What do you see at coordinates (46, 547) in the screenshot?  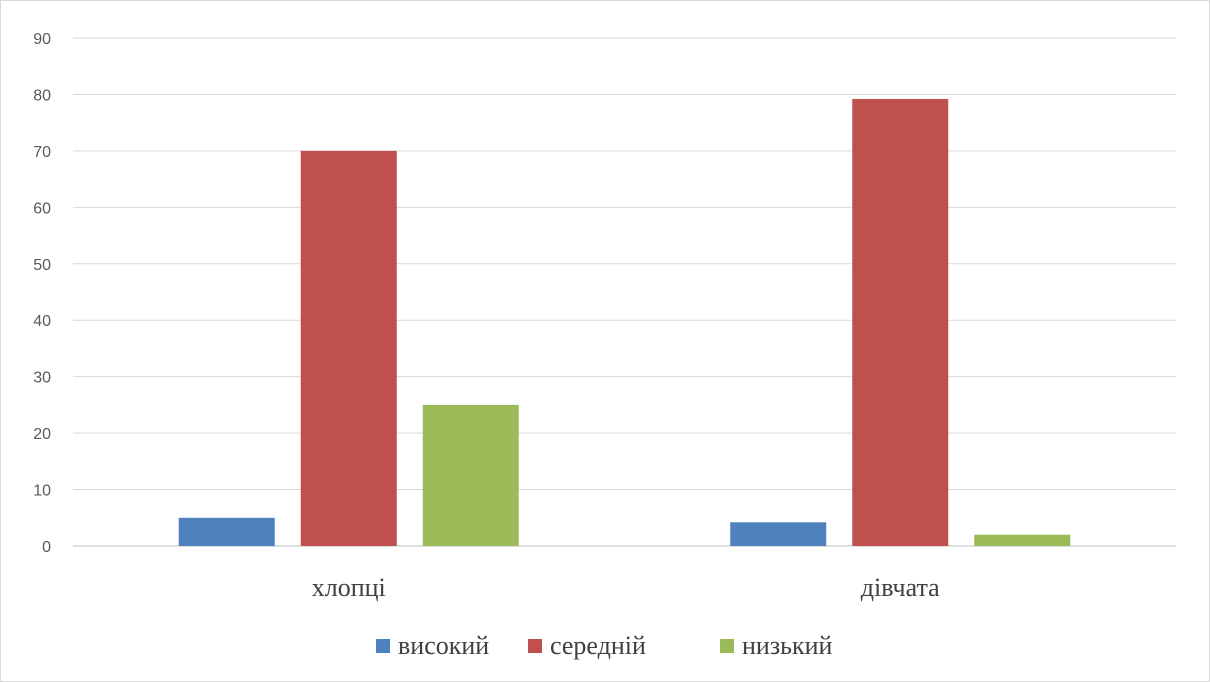 I see `y-tick-label: 0` at bounding box center [46, 547].